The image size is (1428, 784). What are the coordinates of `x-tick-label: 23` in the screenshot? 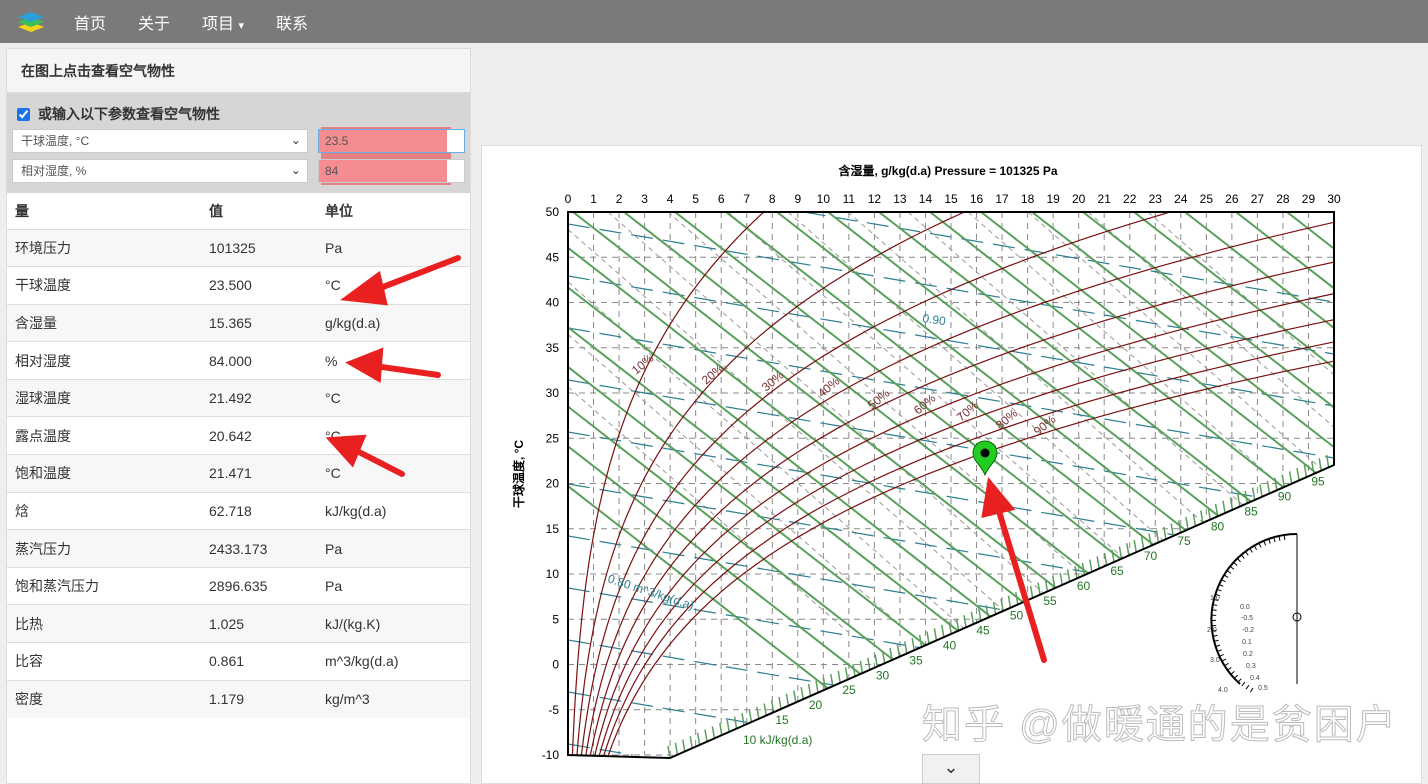 It's located at (1156, 199).